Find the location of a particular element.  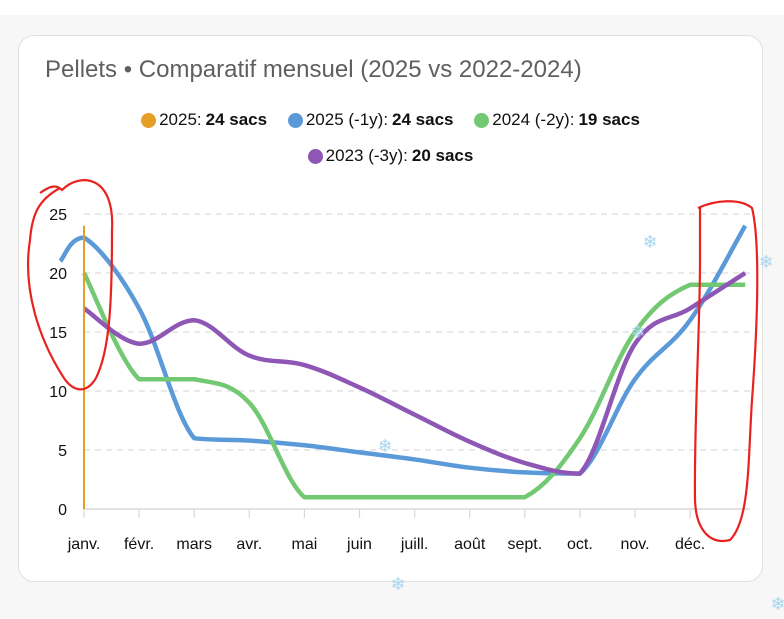

legend-item-2025-1y: 2025 (-1y):24 sacs is located at coordinates (370, 120).